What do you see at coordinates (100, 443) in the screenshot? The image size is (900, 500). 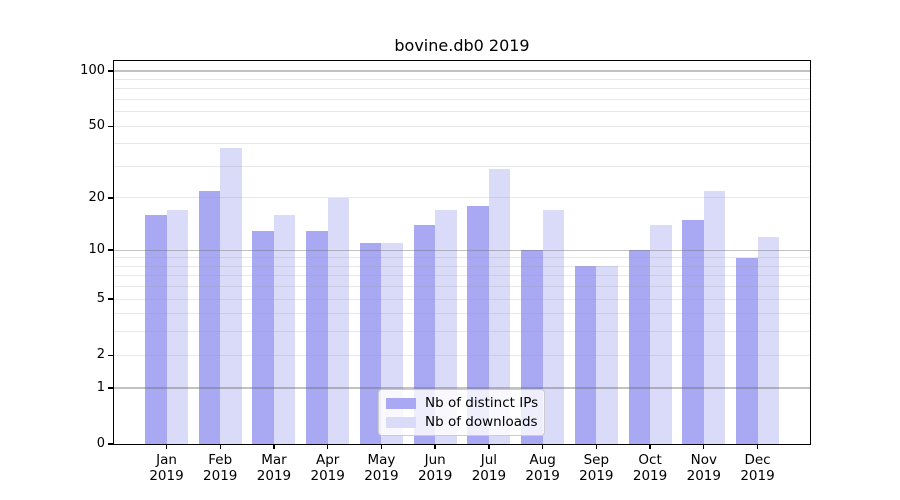 I see `y-axis-tick-label-0: 0` at bounding box center [100, 443].